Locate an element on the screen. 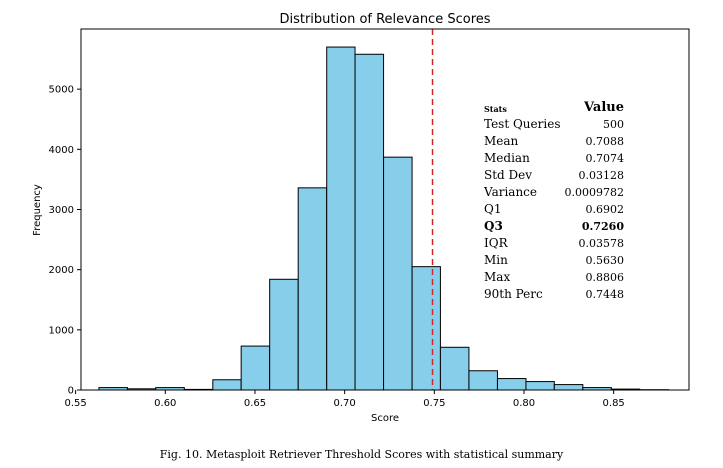 This screenshot has height=468, width=723. y-tick-label: 1000 is located at coordinates (61, 330).